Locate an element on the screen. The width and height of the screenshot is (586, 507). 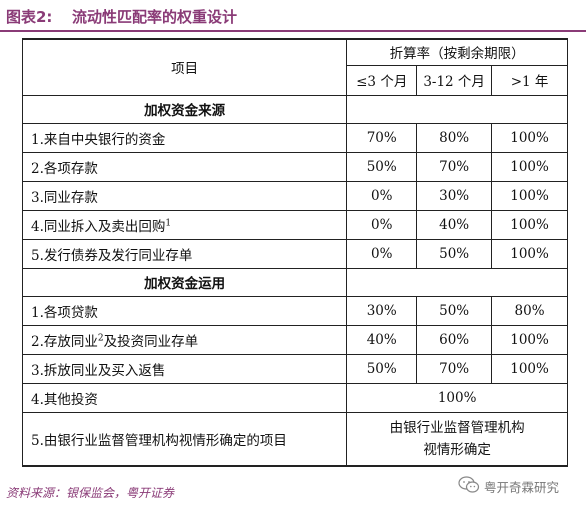
watermark-text: 粤开奇霖研究 is located at coordinates (522, 487).